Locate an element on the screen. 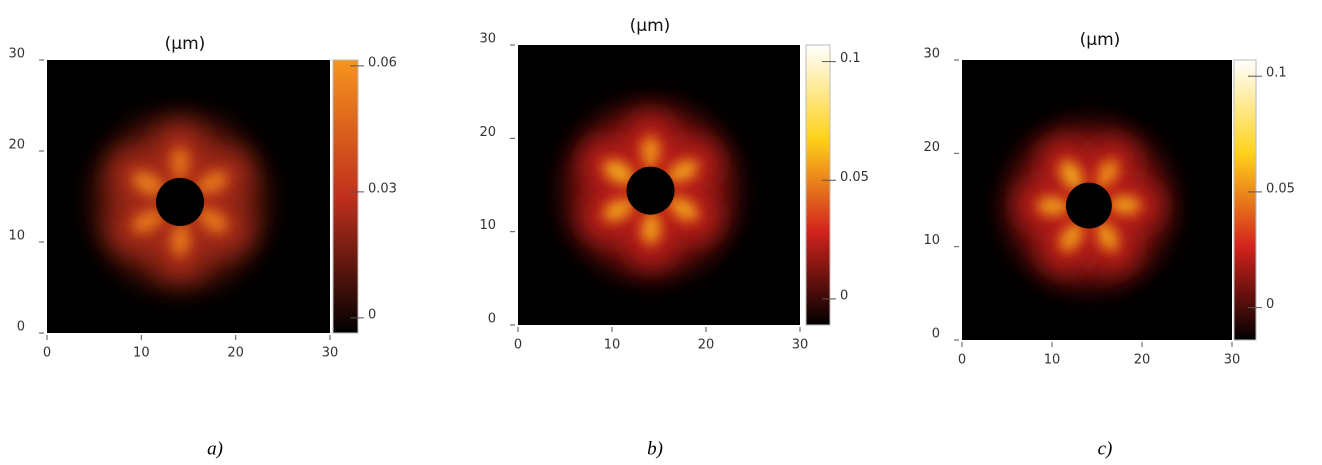  caption: a) is located at coordinates (215, 448).